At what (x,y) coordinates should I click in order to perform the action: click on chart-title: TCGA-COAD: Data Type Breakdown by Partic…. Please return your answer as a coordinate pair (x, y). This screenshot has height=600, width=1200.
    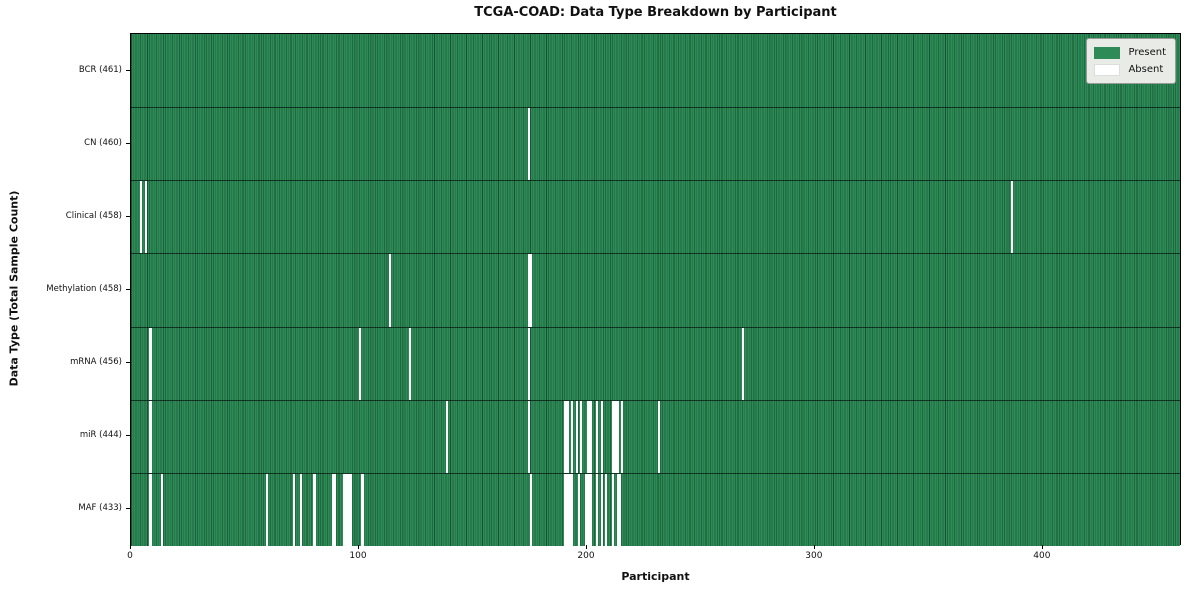
    Looking at the image, I should click on (655, 12).